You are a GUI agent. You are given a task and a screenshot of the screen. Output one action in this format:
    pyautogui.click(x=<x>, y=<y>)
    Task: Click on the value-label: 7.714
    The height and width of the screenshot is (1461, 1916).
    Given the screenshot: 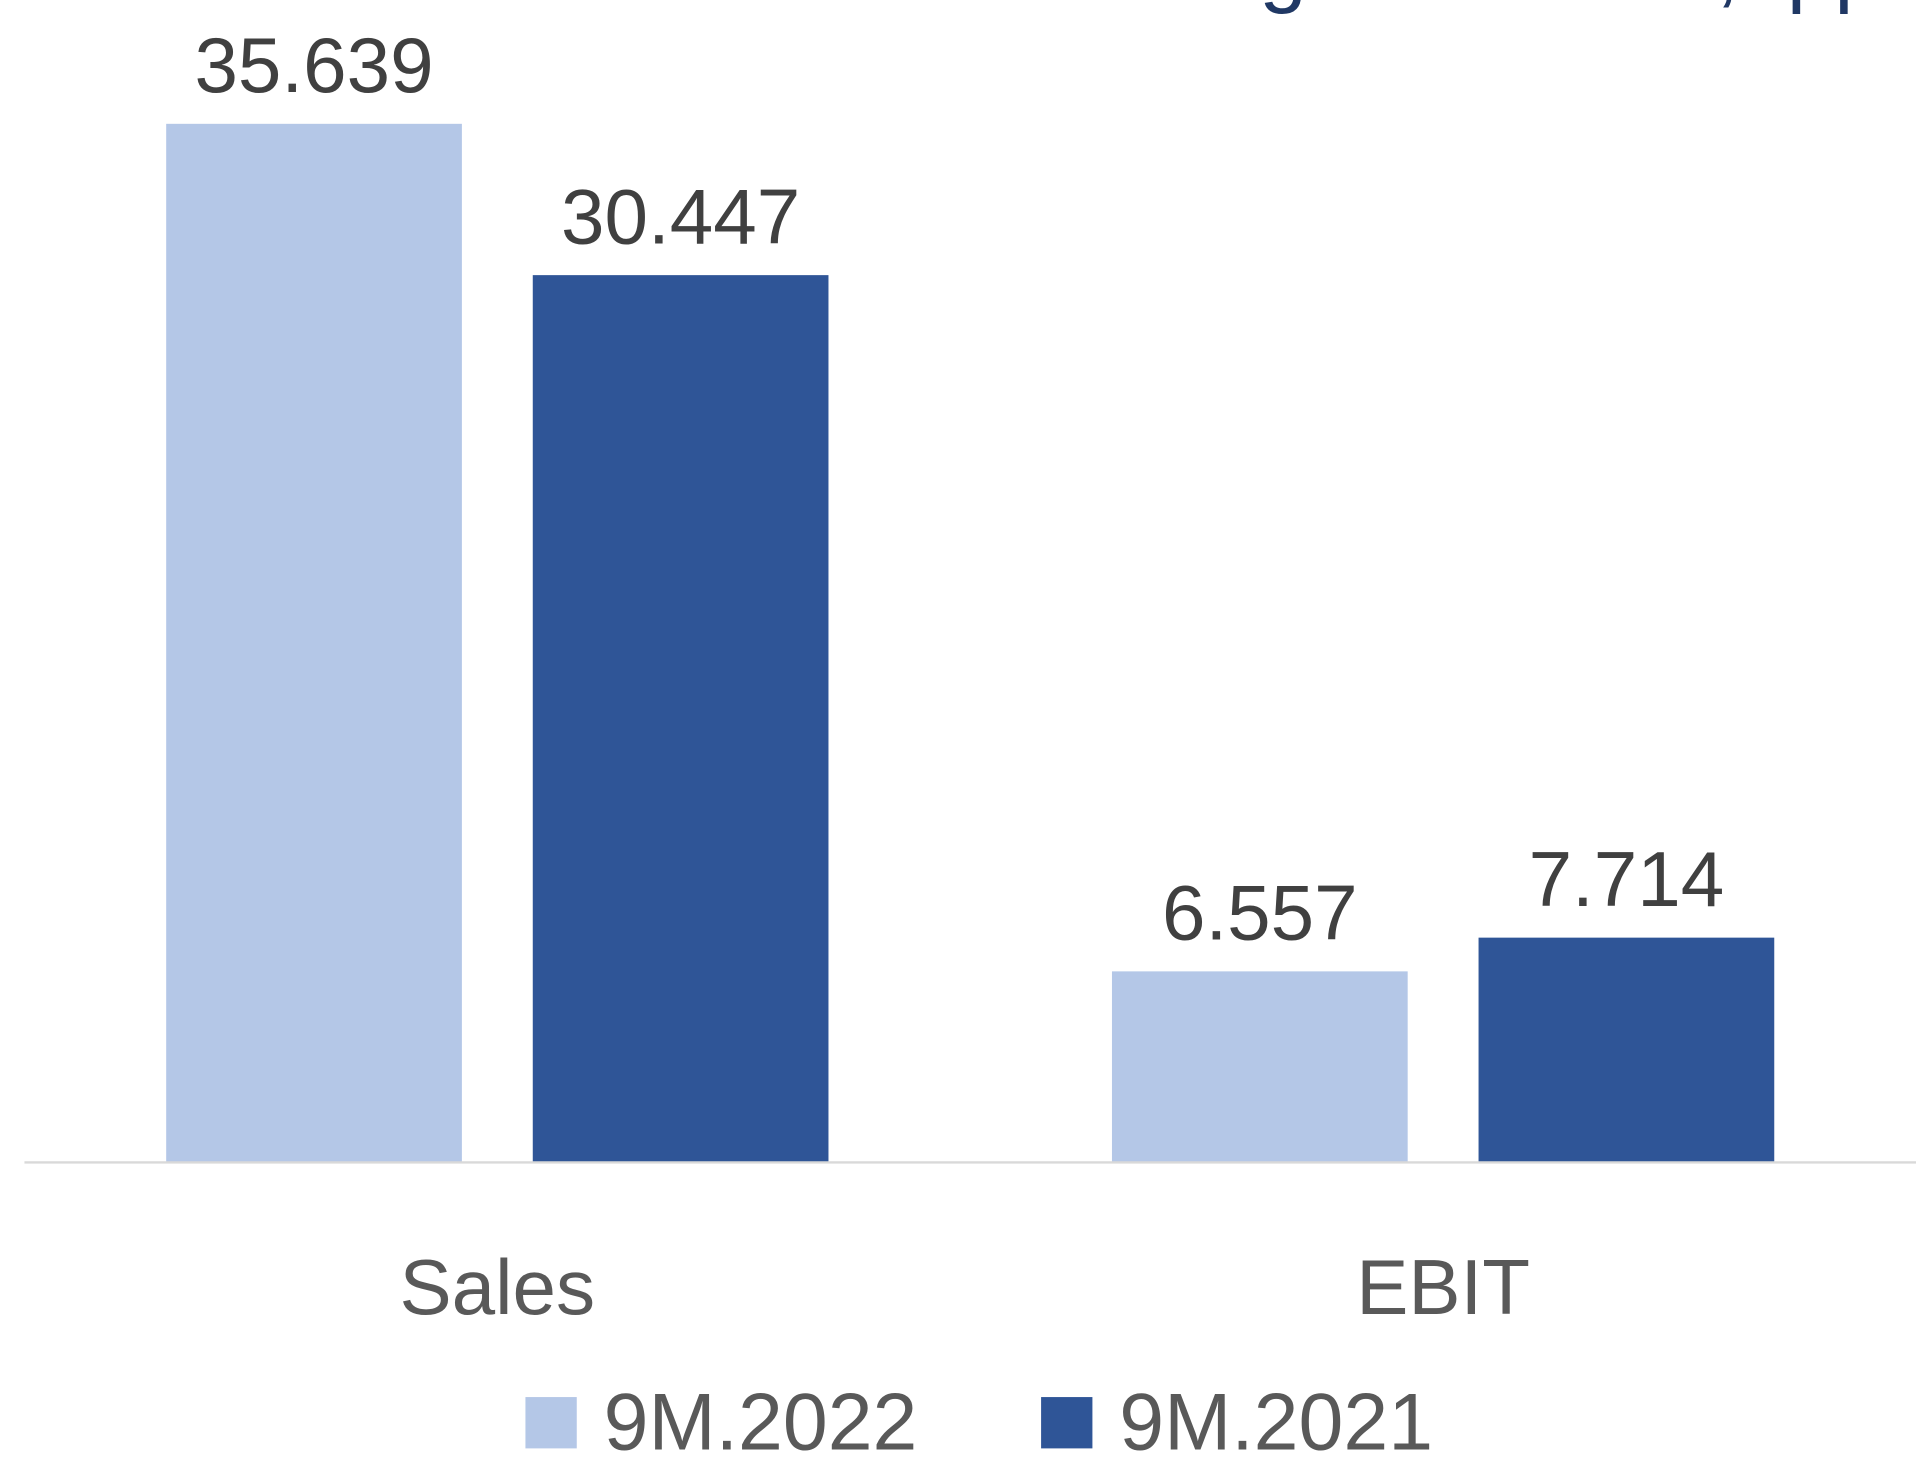 What is the action you would take?
    pyautogui.click(x=1627, y=879)
    